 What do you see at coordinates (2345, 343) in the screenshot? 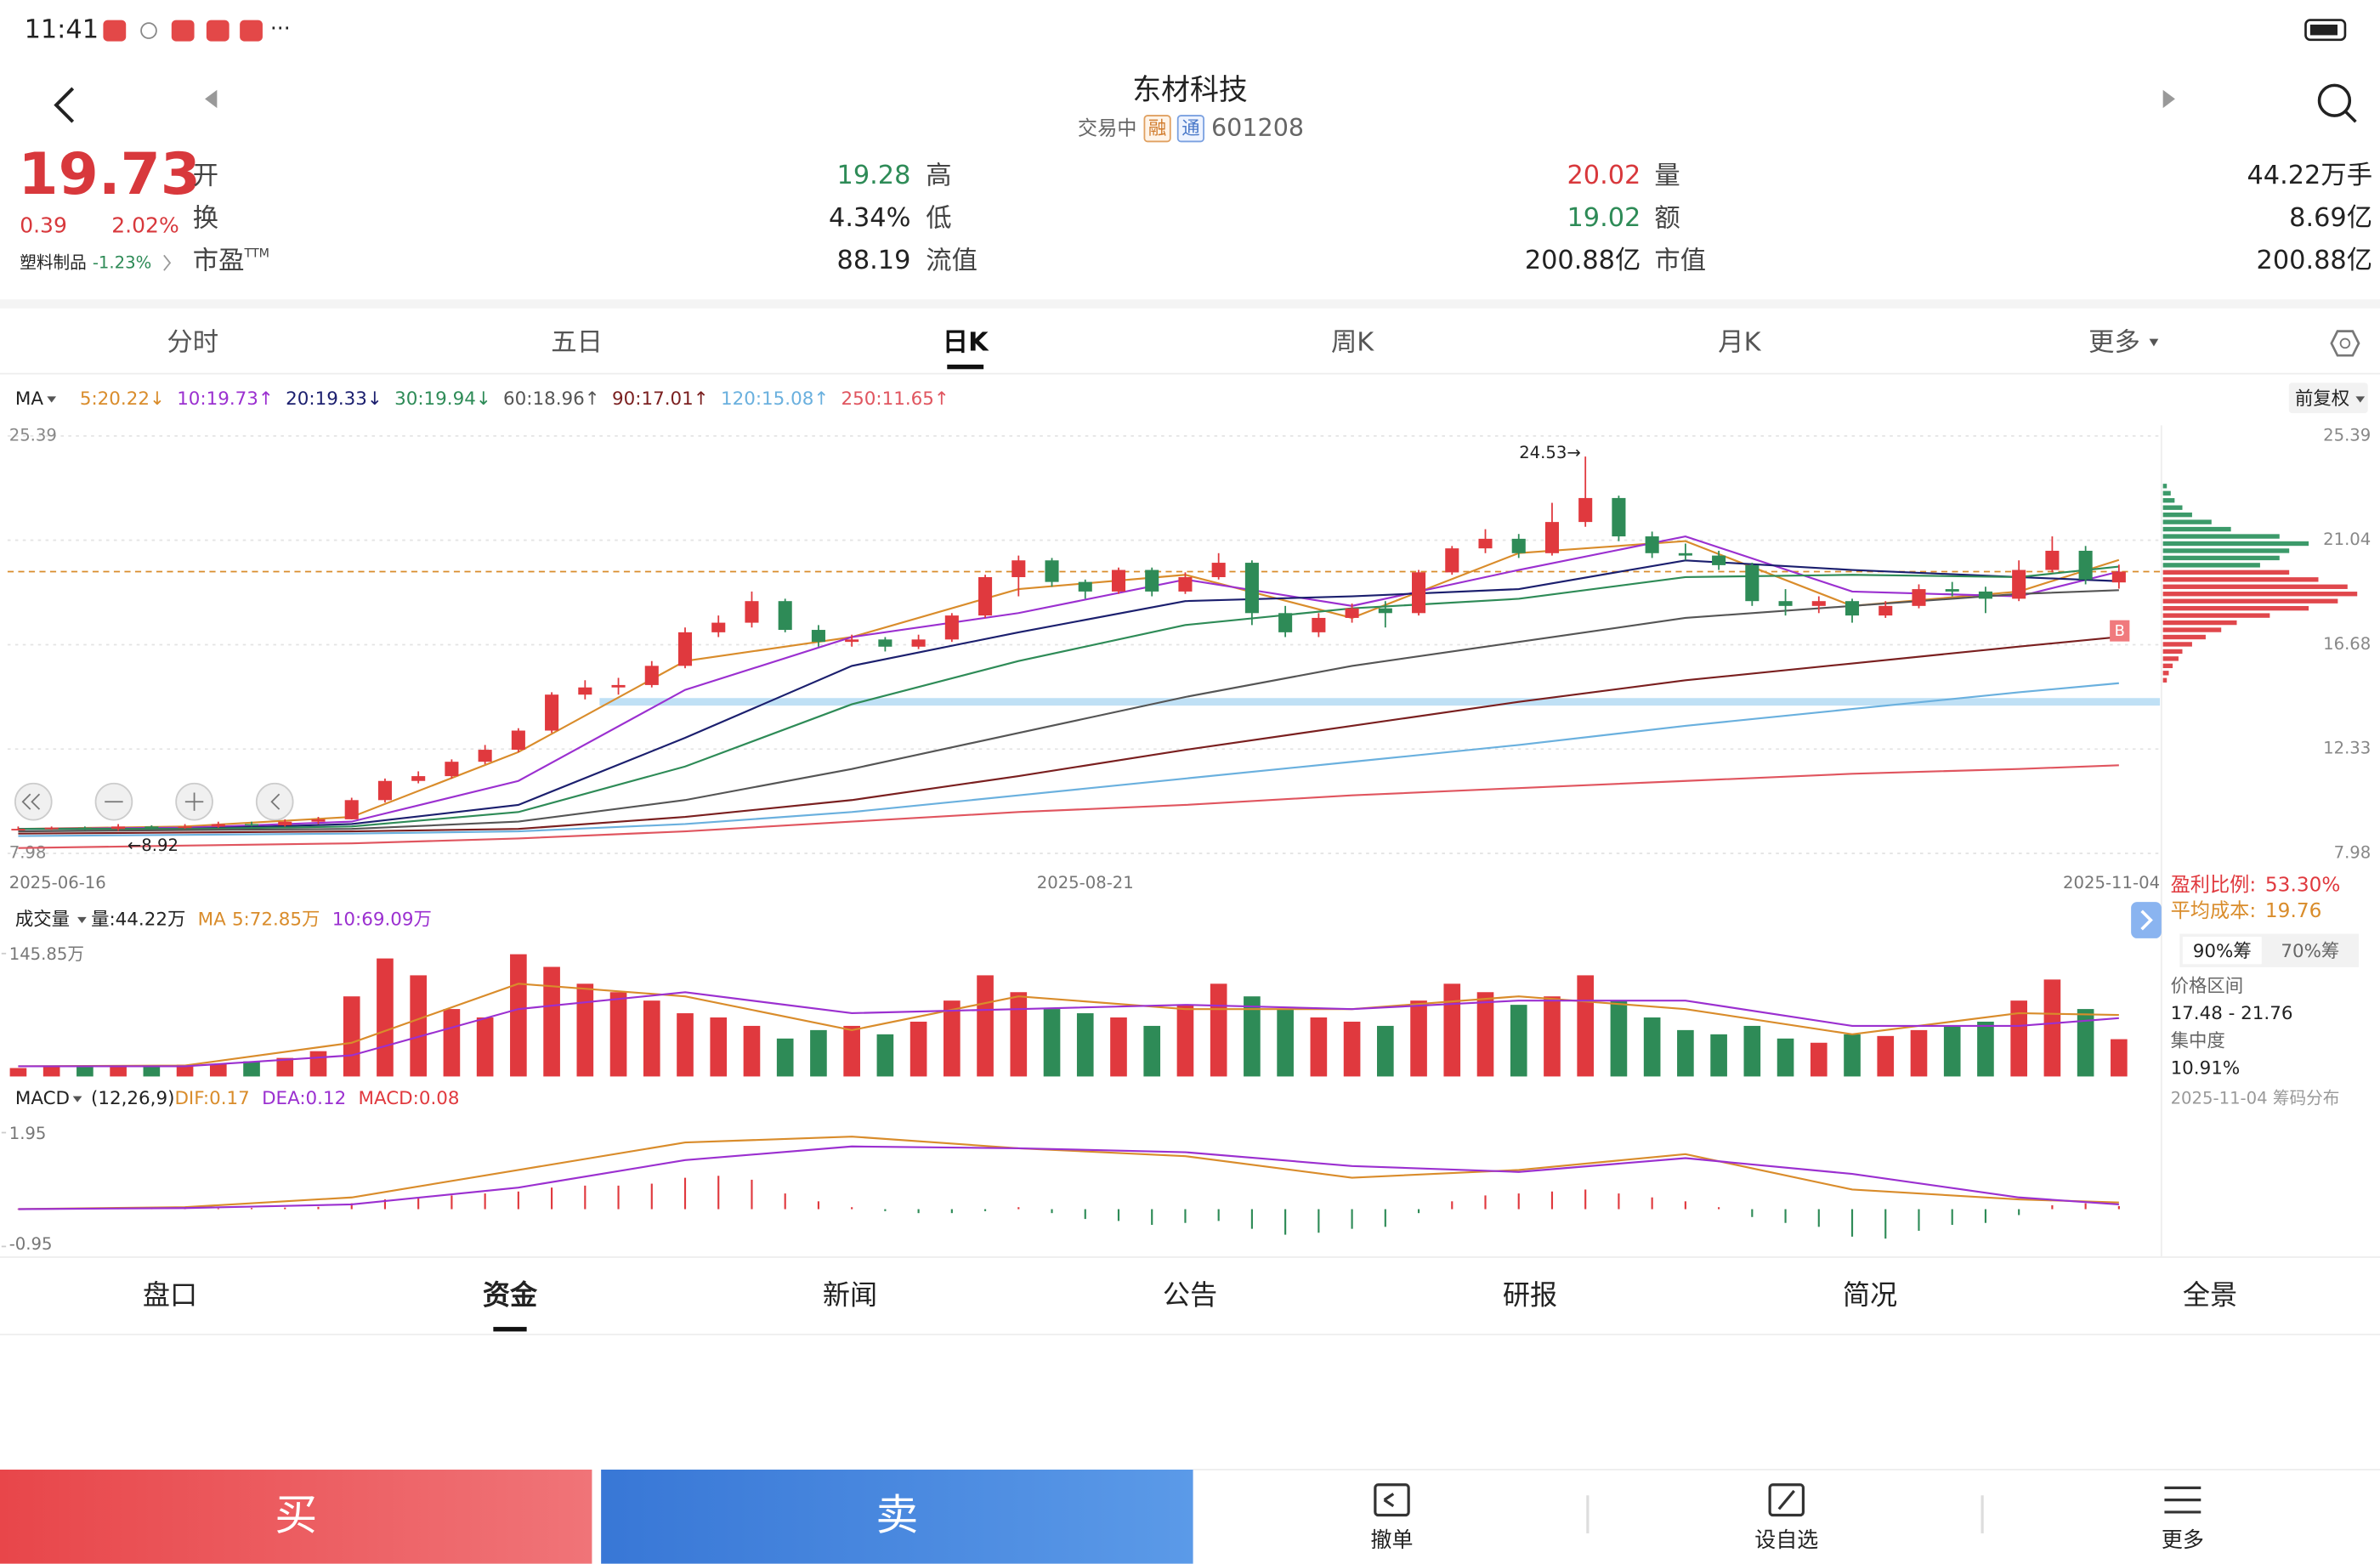
I see `settings-icon` at bounding box center [2345, 343].